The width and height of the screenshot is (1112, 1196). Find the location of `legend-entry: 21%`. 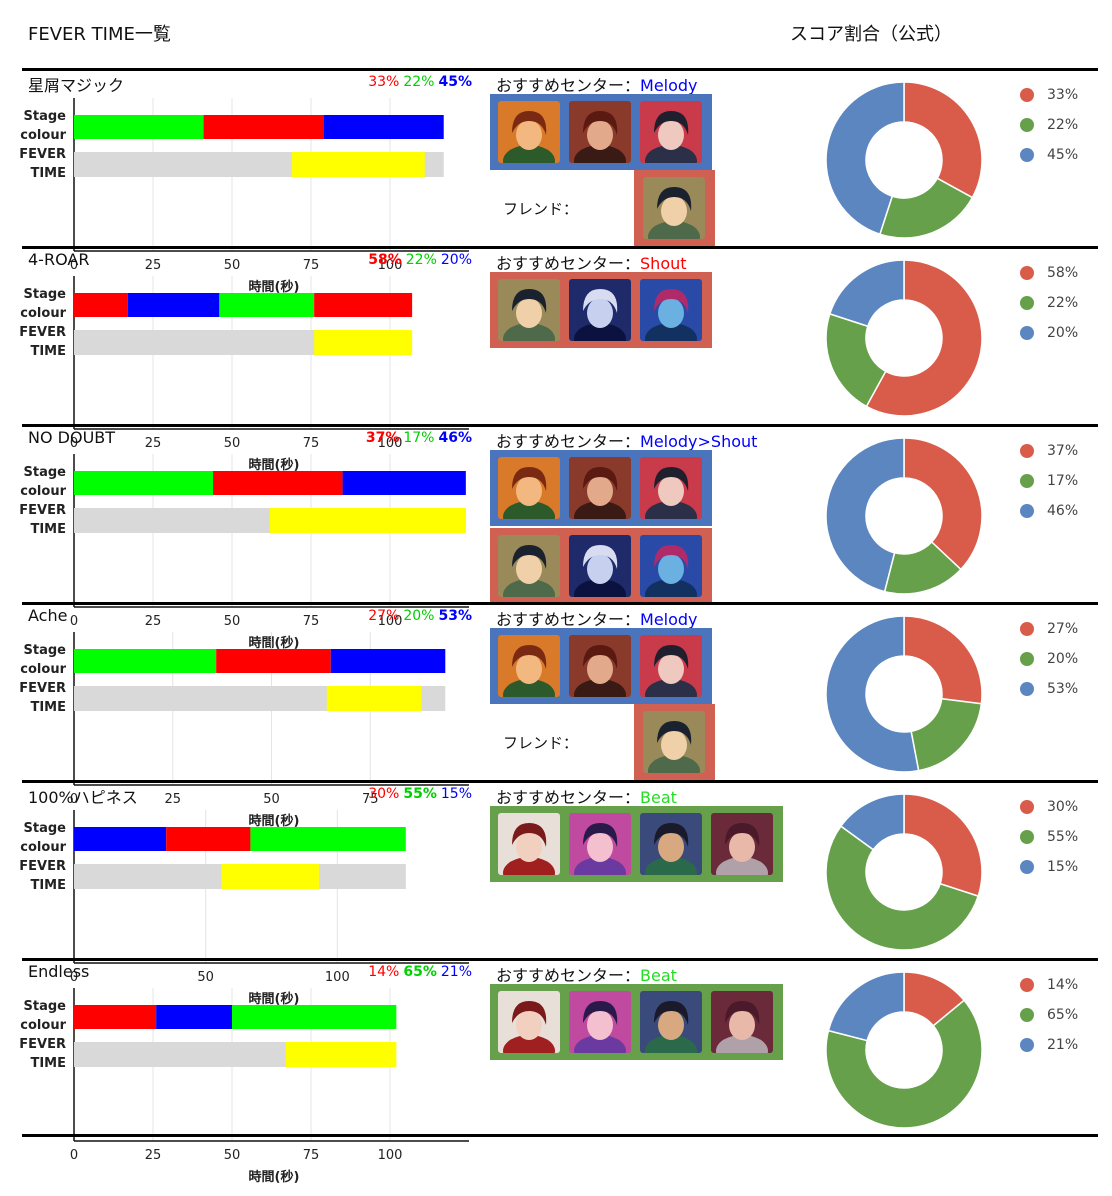

legend-entry: 21% is located at coordinates (1049, 1045).